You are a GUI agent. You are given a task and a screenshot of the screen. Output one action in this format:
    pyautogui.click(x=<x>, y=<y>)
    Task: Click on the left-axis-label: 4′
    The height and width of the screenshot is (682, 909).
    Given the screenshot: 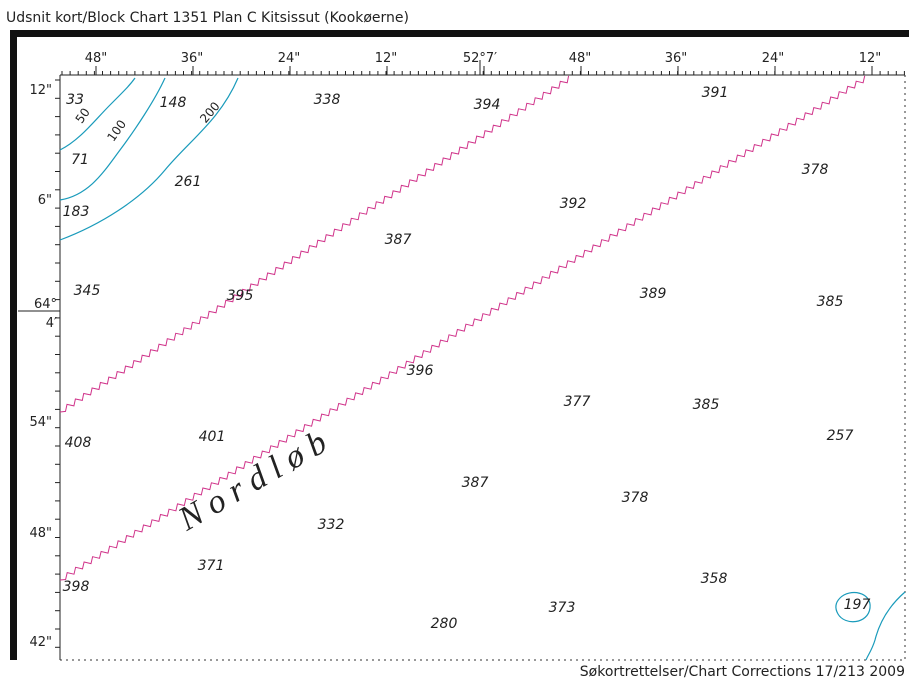 What is the action you would take?
    pyautogui.click(x=51, y=323)
    